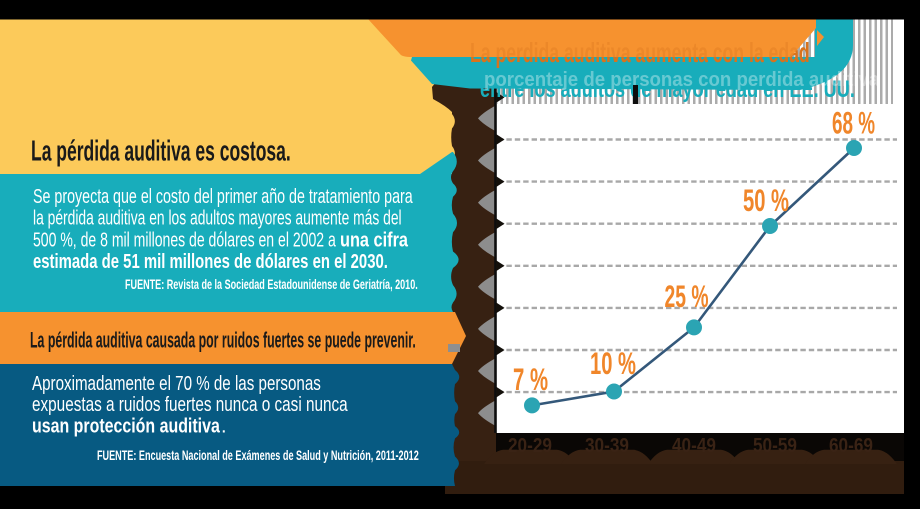  Describe the element at coordinates (530, 445) in the screenshot. I see `svg-text: 20-29` at that location.